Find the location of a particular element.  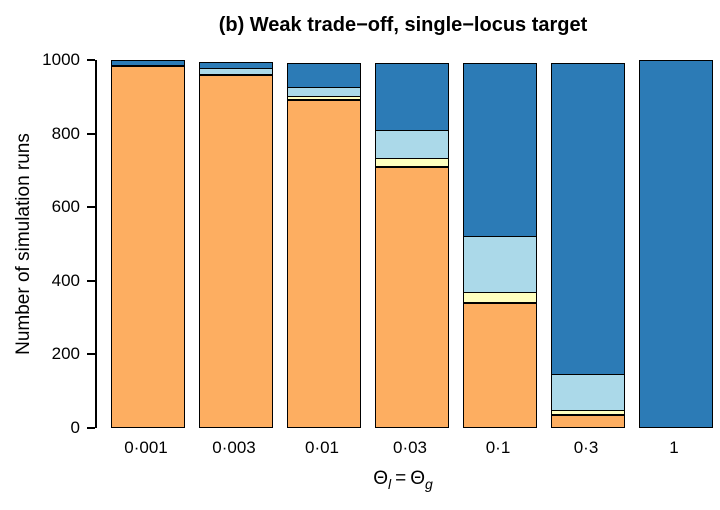

chart-title: (b) Weak trade−off, single−locus target is located at coordinates (403, 25).